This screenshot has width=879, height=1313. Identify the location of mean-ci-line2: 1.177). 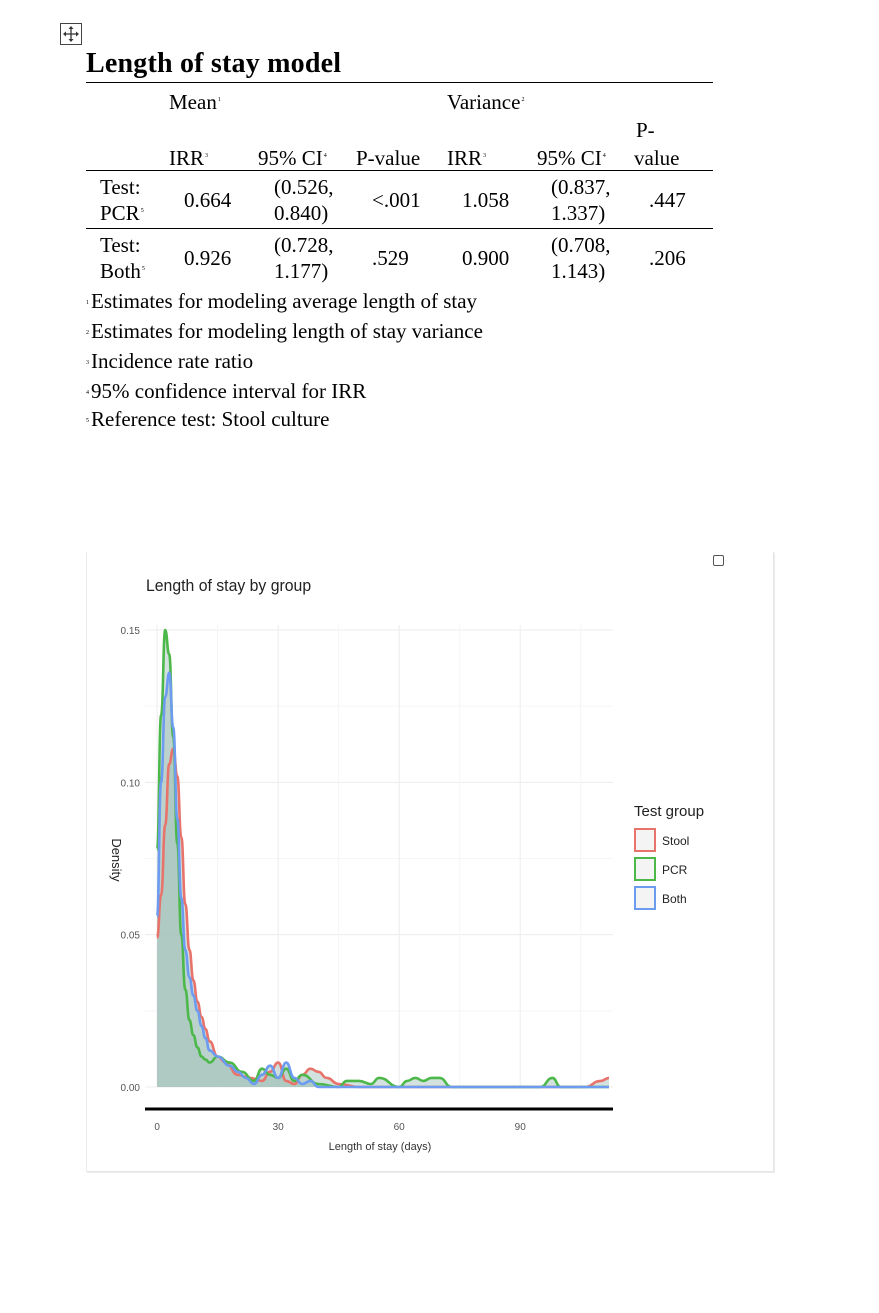
(301, 271).